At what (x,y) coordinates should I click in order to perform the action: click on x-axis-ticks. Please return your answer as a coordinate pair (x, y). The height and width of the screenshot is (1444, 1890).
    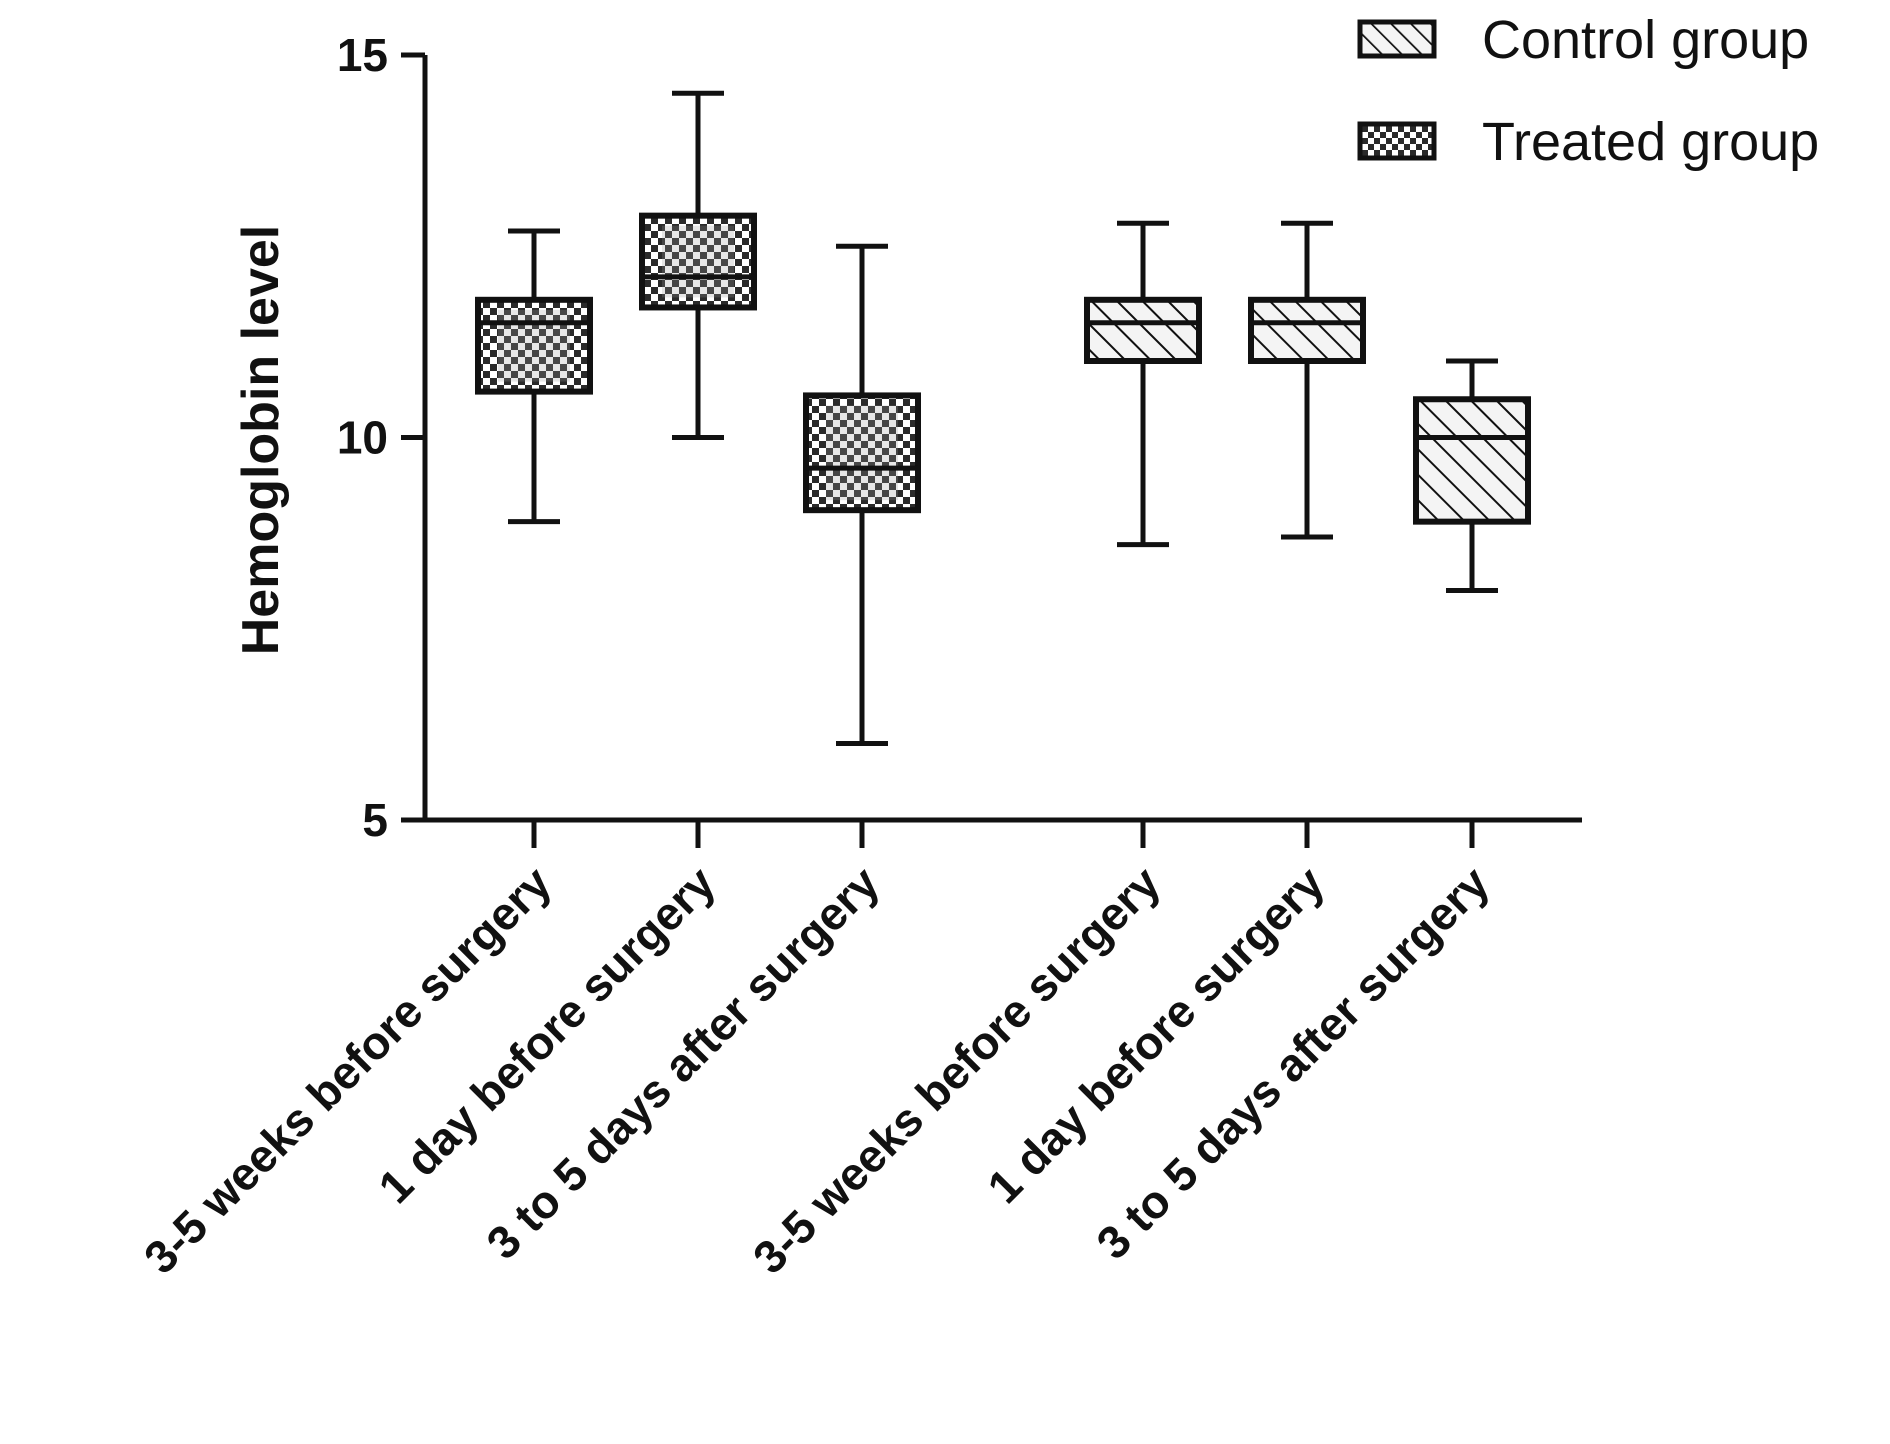
    Looking at the image, I should click on (1003, 834).